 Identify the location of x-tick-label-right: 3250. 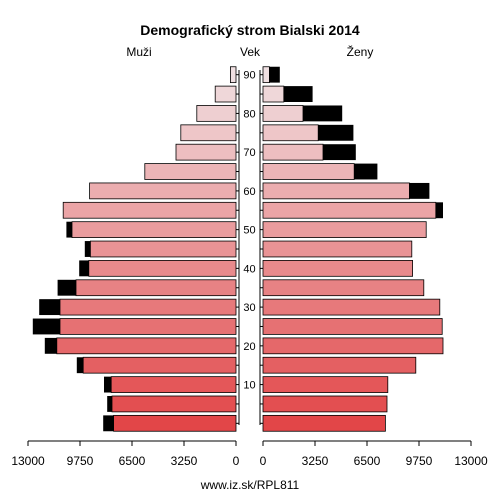
(315, 461).